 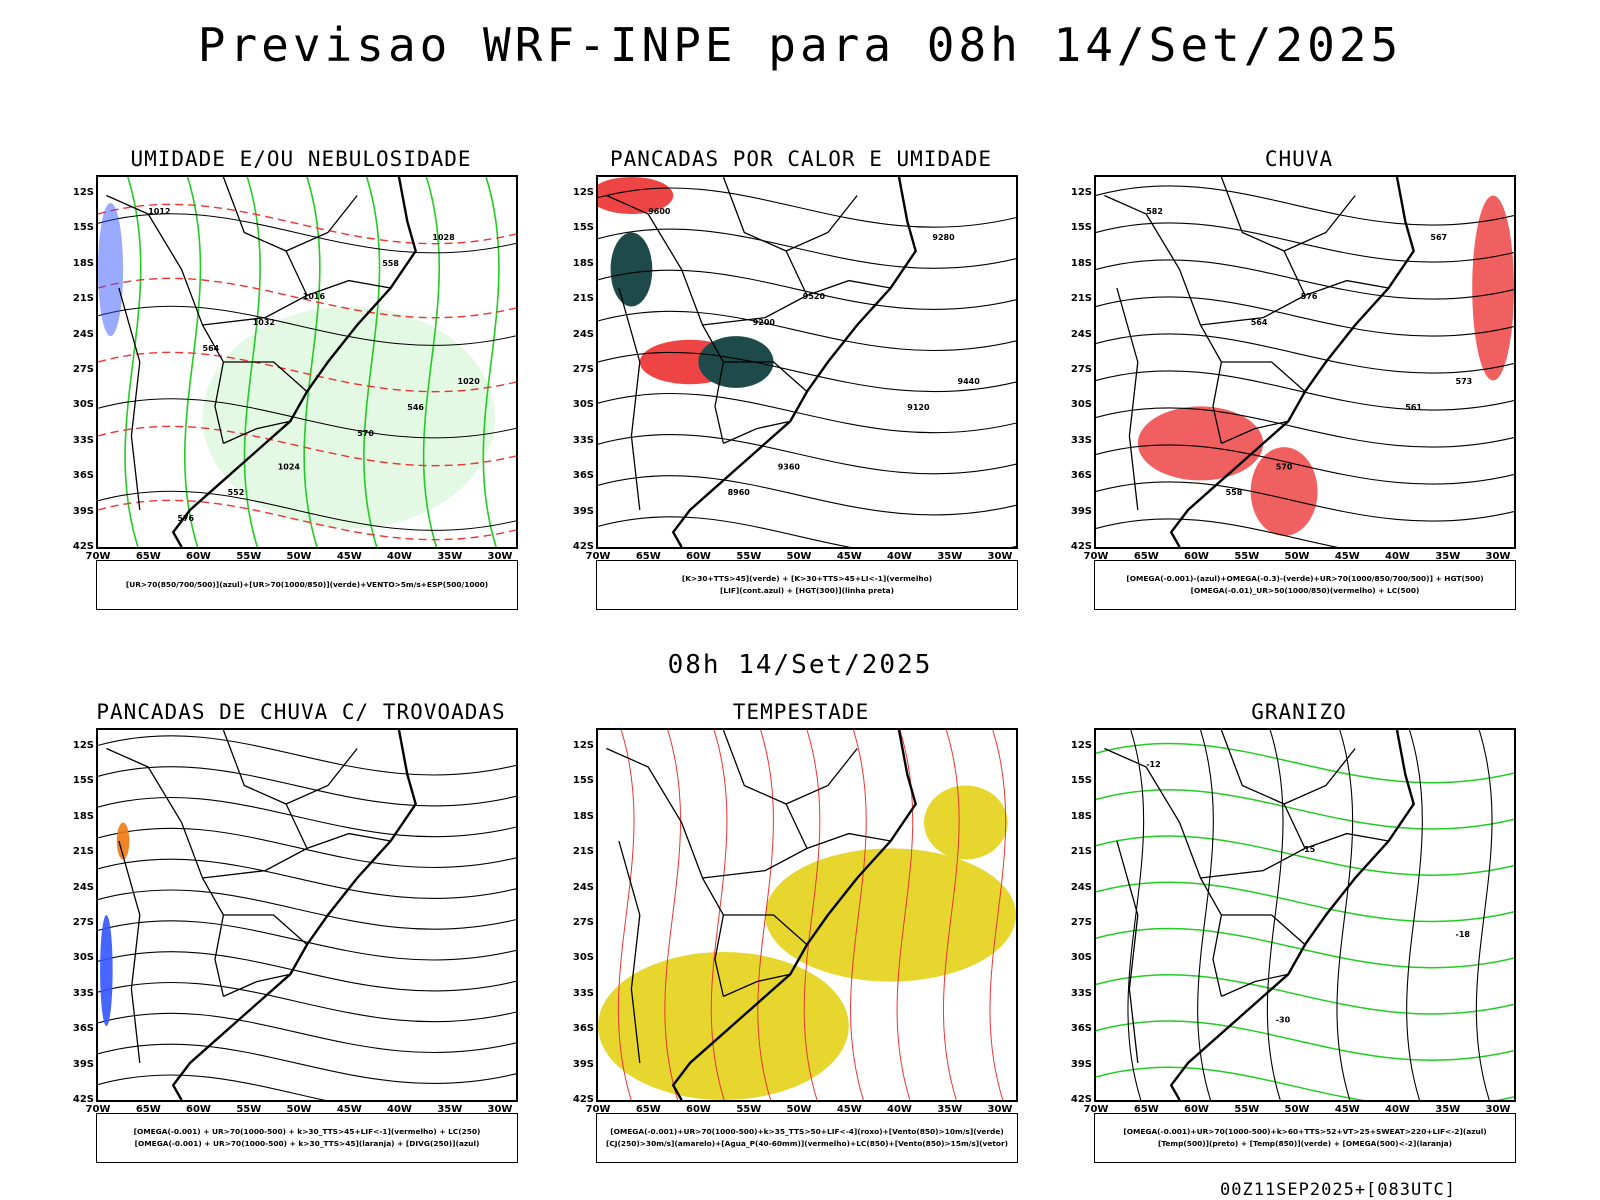 What do you see at coordinates (918, 407) in the screenshot?
I see `contour-label: 9120` at bounding box center [918, 407].